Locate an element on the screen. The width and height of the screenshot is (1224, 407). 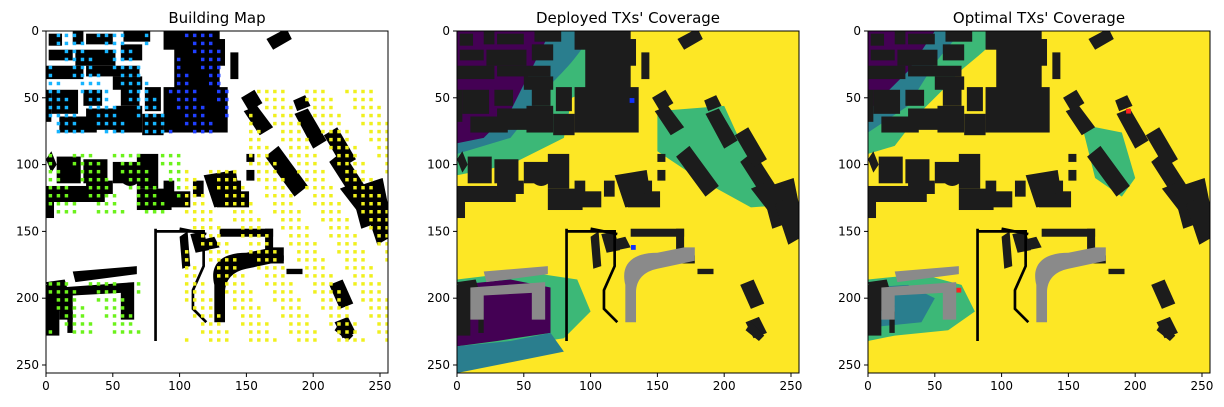
panel-title: Building Map is located at coordinates (216, 18).